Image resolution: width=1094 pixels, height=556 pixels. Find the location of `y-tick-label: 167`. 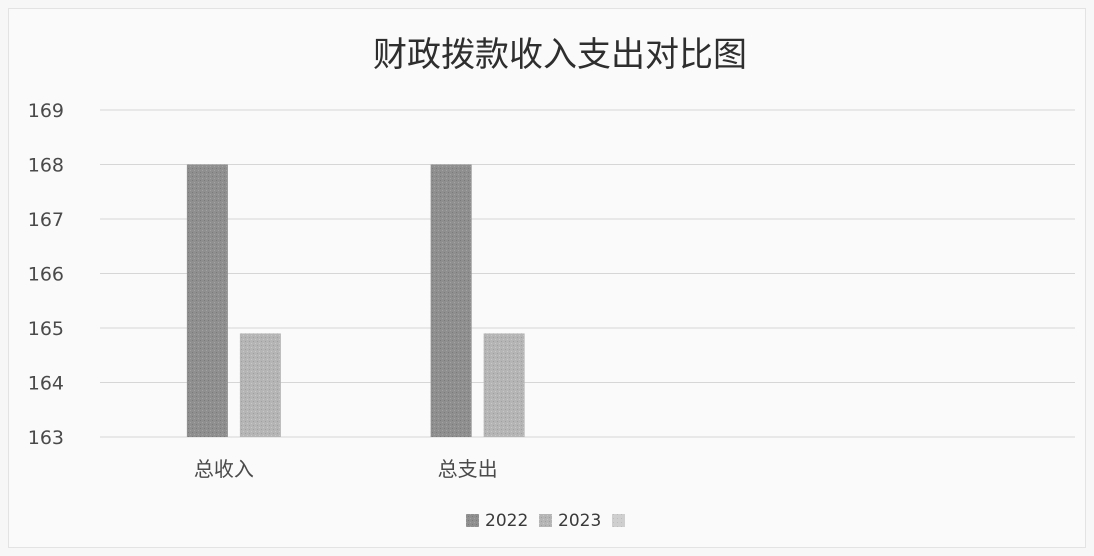

y-tick-label: 167 is located at coordinates (46, 220).